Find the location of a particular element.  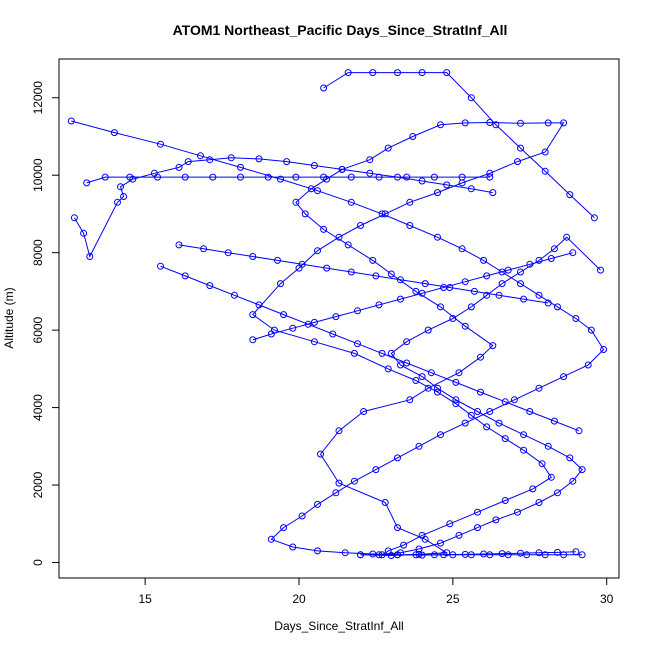

series is located at coordinates (413, 296).